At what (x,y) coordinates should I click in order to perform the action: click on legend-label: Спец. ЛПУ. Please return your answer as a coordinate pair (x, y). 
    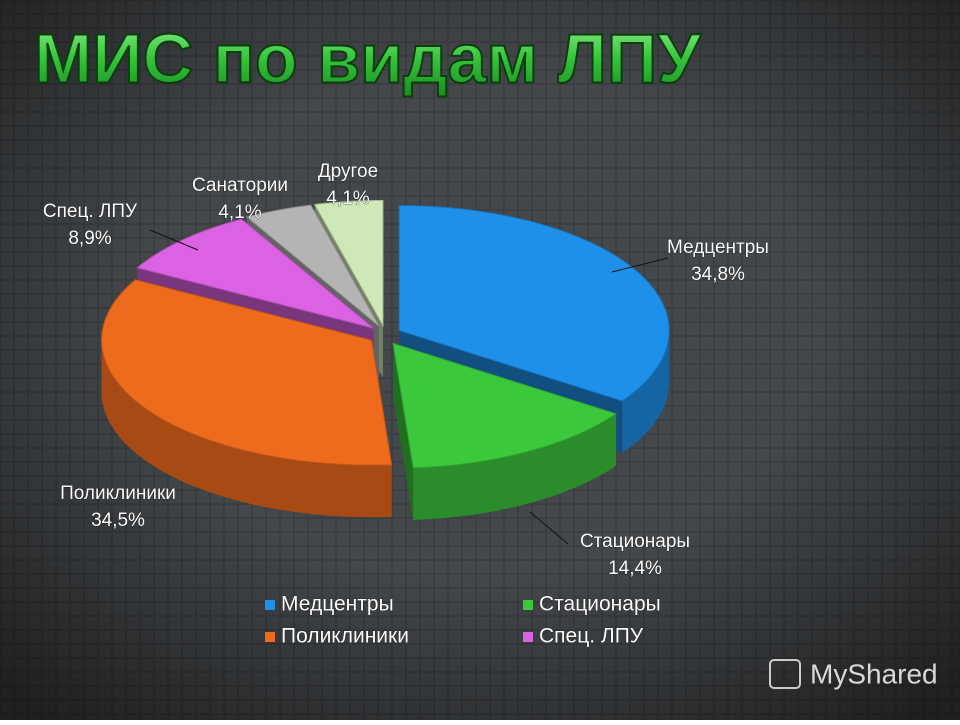
    Looking at the image, I should click on (591, 636).